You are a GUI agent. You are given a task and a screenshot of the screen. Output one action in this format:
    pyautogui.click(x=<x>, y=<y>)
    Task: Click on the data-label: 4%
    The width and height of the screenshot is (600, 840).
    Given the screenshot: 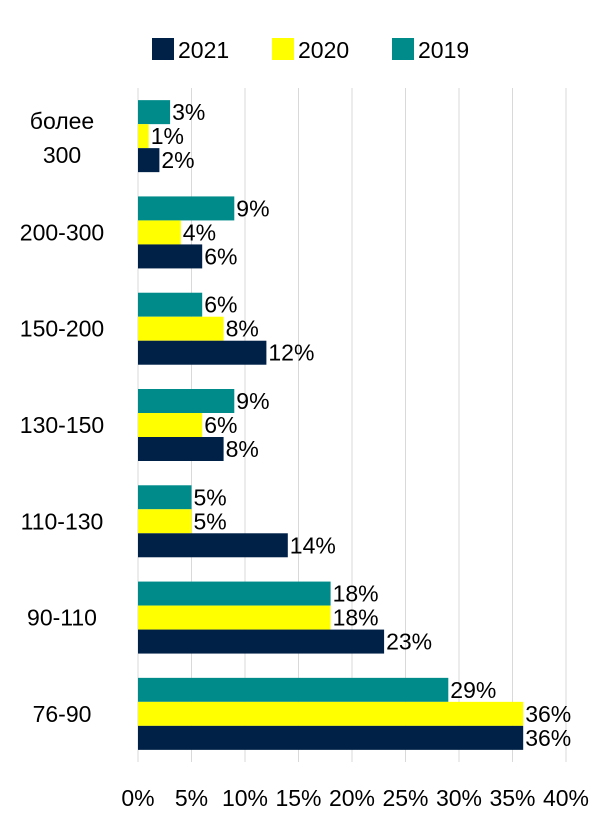 What is the action you would take?
    pyautogui.click(x=199, y=232)
    